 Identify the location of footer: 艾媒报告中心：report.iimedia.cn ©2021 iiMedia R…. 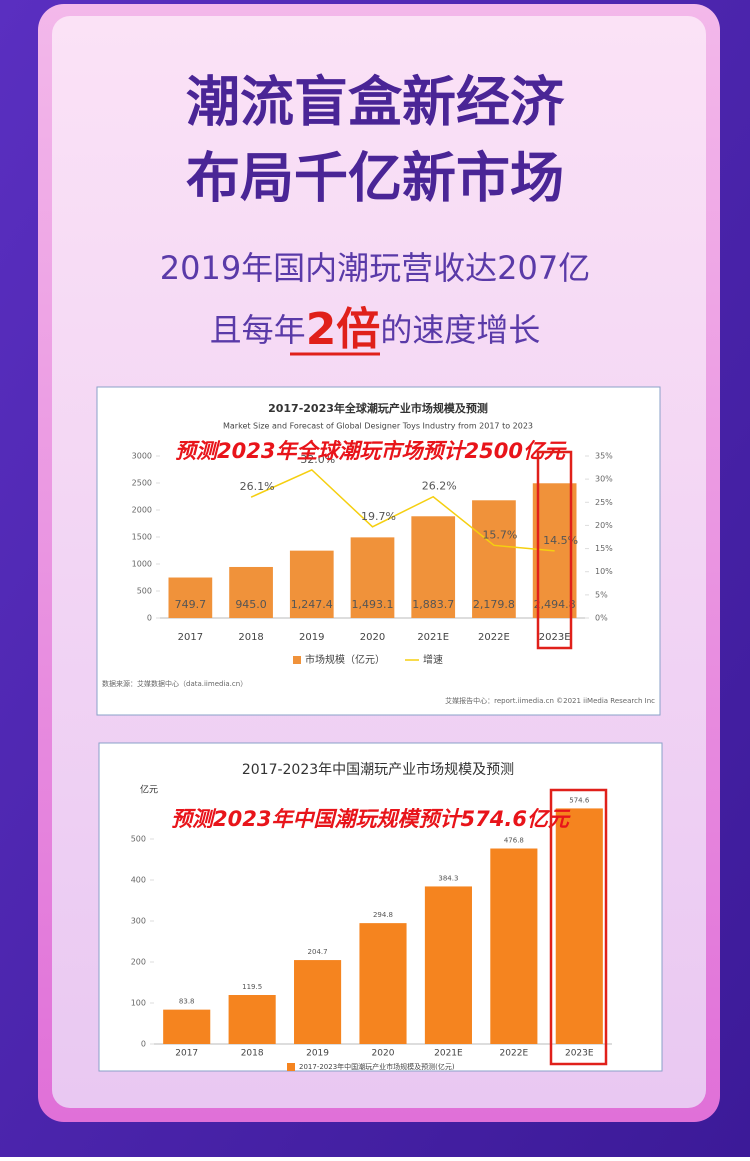
(550, 700).